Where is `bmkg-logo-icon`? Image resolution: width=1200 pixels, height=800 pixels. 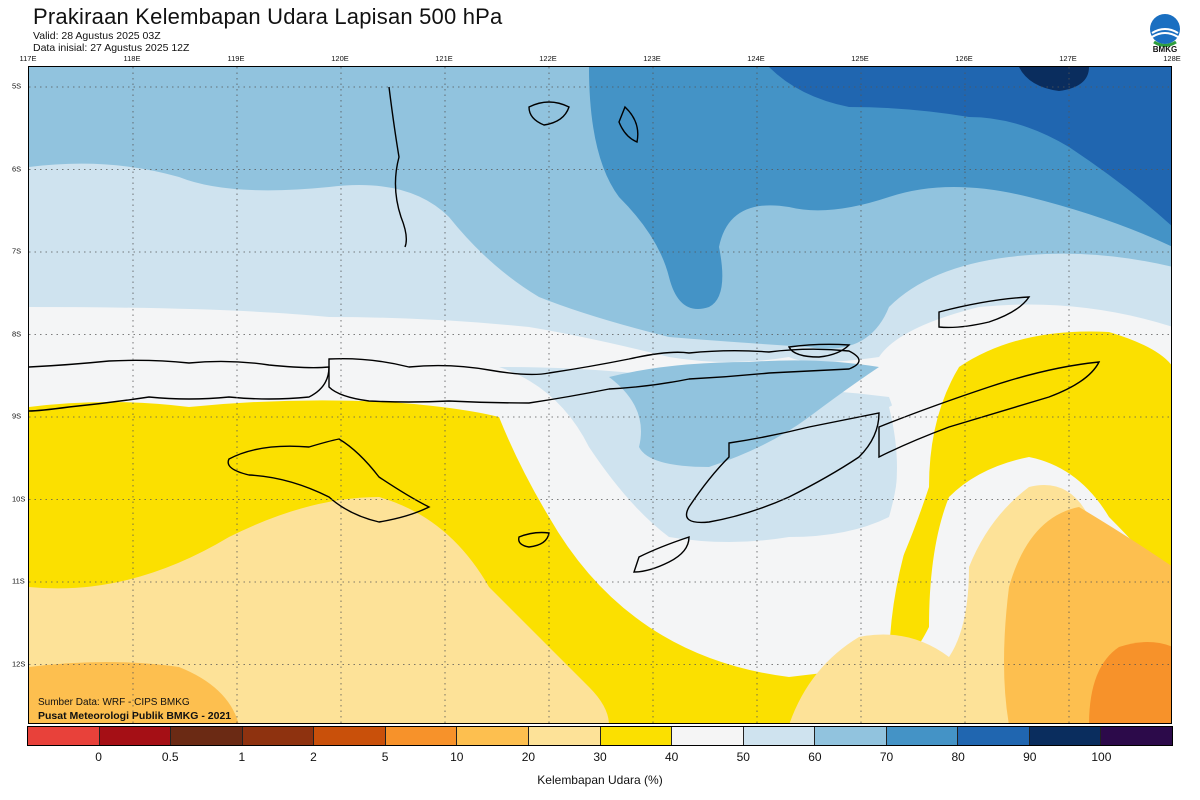
bmkg-logo-icon is located at coordinates (1165, 30).